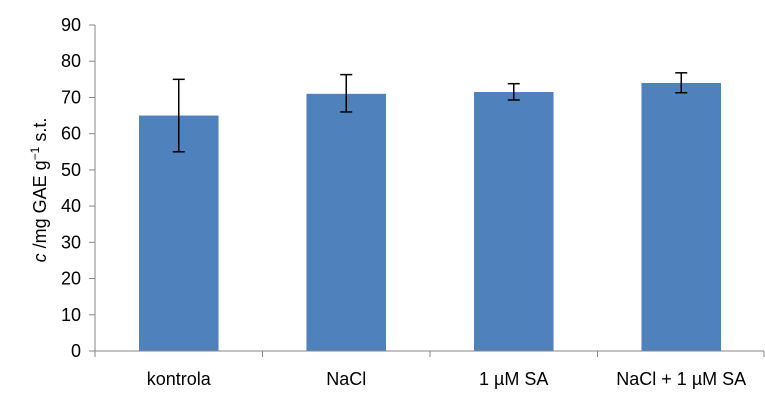  Describe the element at coordinates (40, 132) in the screenshot. I see `y-axis-label-suffix: s.t.` at that location.